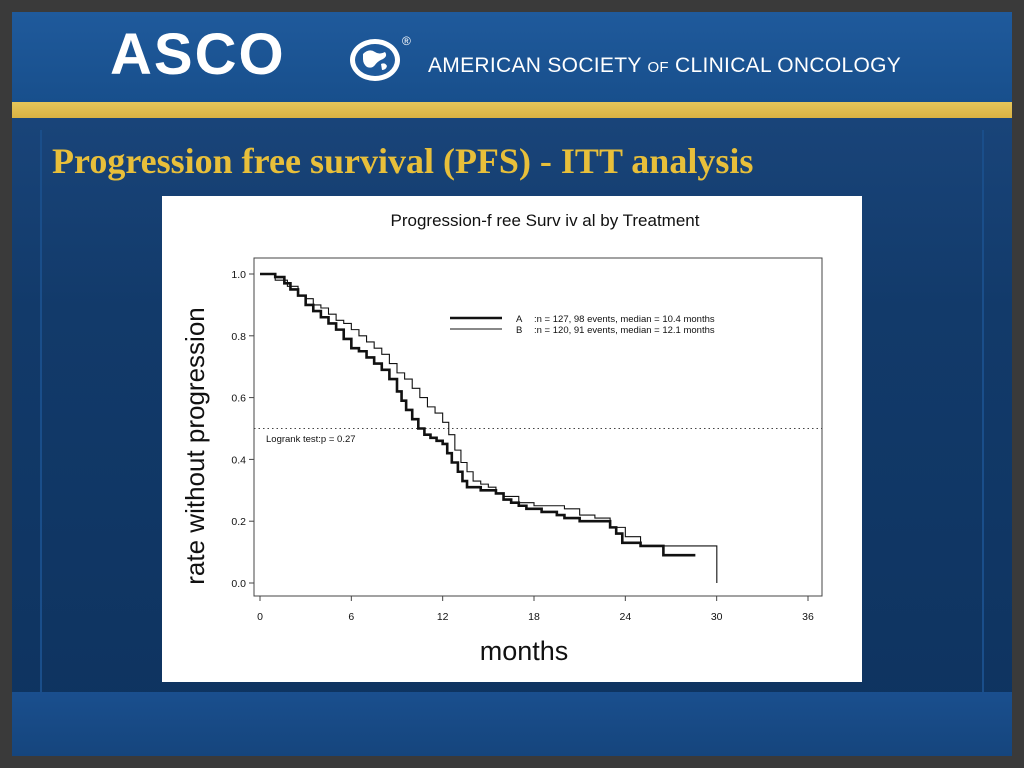  What do you see at coordinates (260, 617) in the screenshot?
I see `x-tick-label: 0` at bounding box center [260, 617].